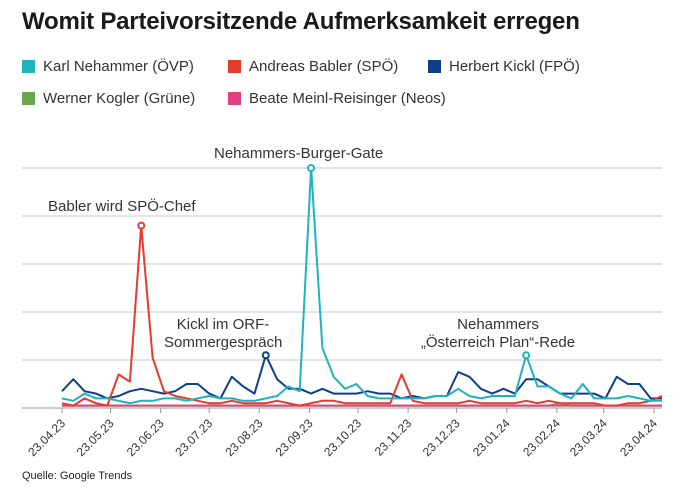 The width and height of the screenshot is (680, 502). Describe the element at coordinates (193, 437) in the screenshot. I see `x-tick-label: 23.07.23` at that location.